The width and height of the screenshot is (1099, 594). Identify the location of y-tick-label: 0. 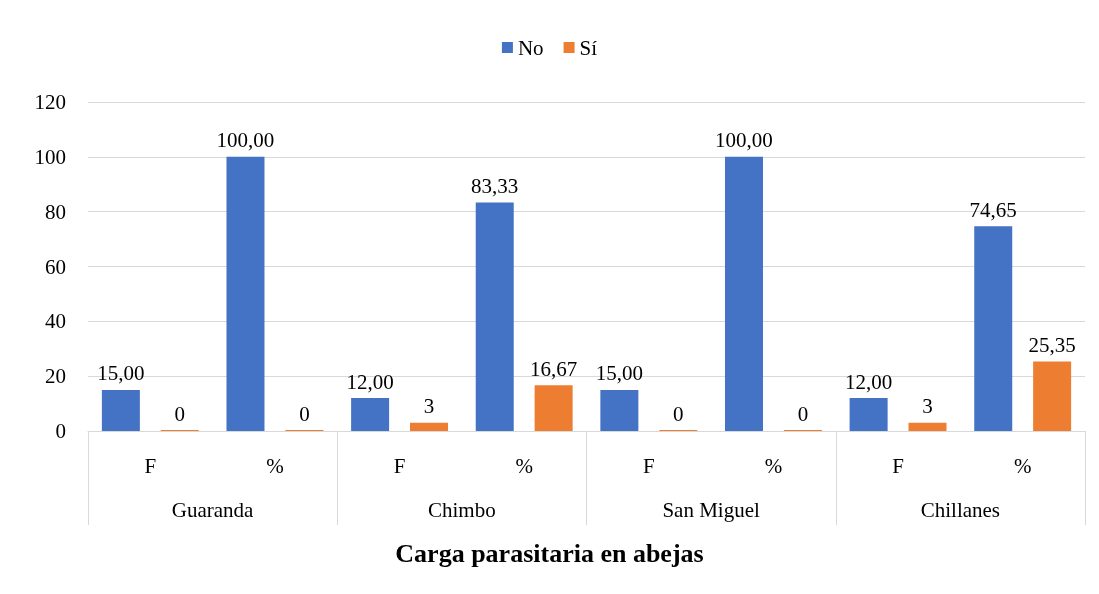
(60, 431).